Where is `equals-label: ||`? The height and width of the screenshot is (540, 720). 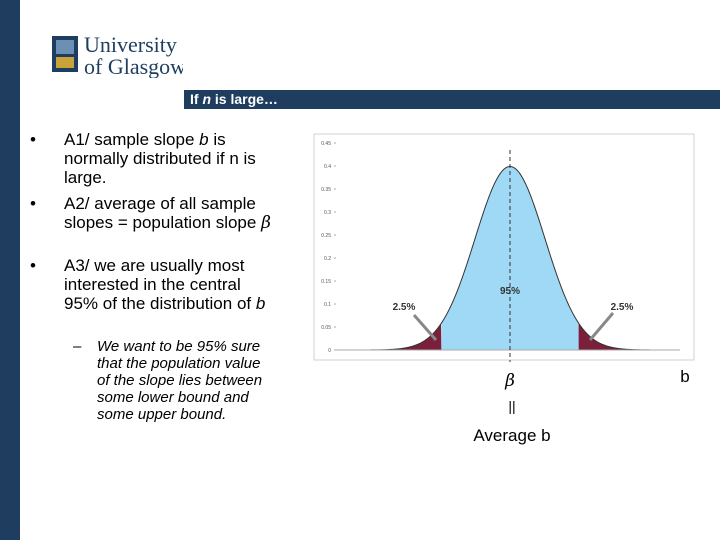 equals-label: || is located at coordinates (511, 406).